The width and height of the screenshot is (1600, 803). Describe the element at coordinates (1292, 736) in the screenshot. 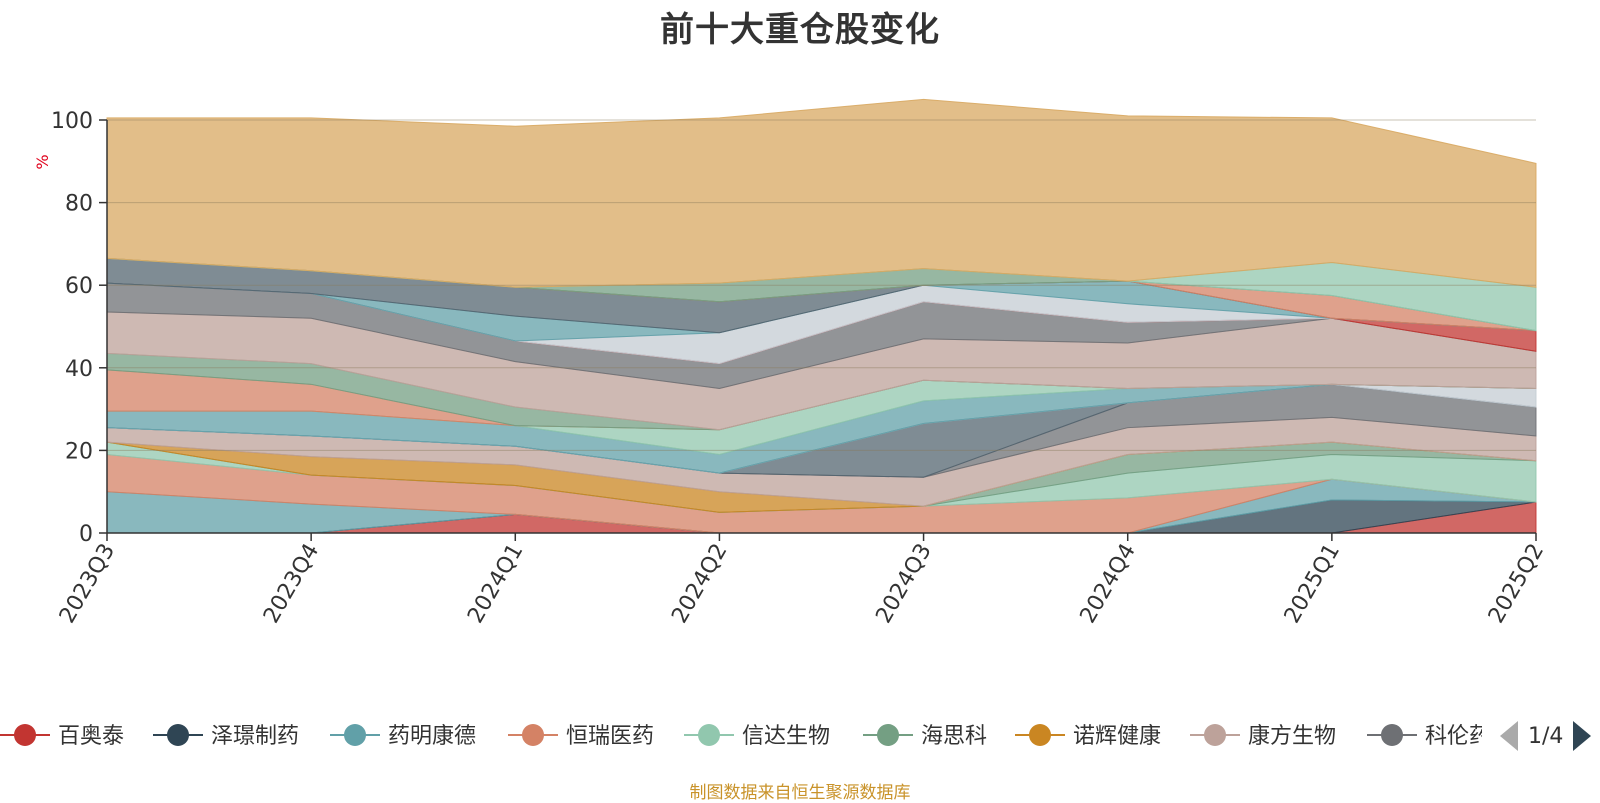

I see `legend-label: 康方生物` at that location.